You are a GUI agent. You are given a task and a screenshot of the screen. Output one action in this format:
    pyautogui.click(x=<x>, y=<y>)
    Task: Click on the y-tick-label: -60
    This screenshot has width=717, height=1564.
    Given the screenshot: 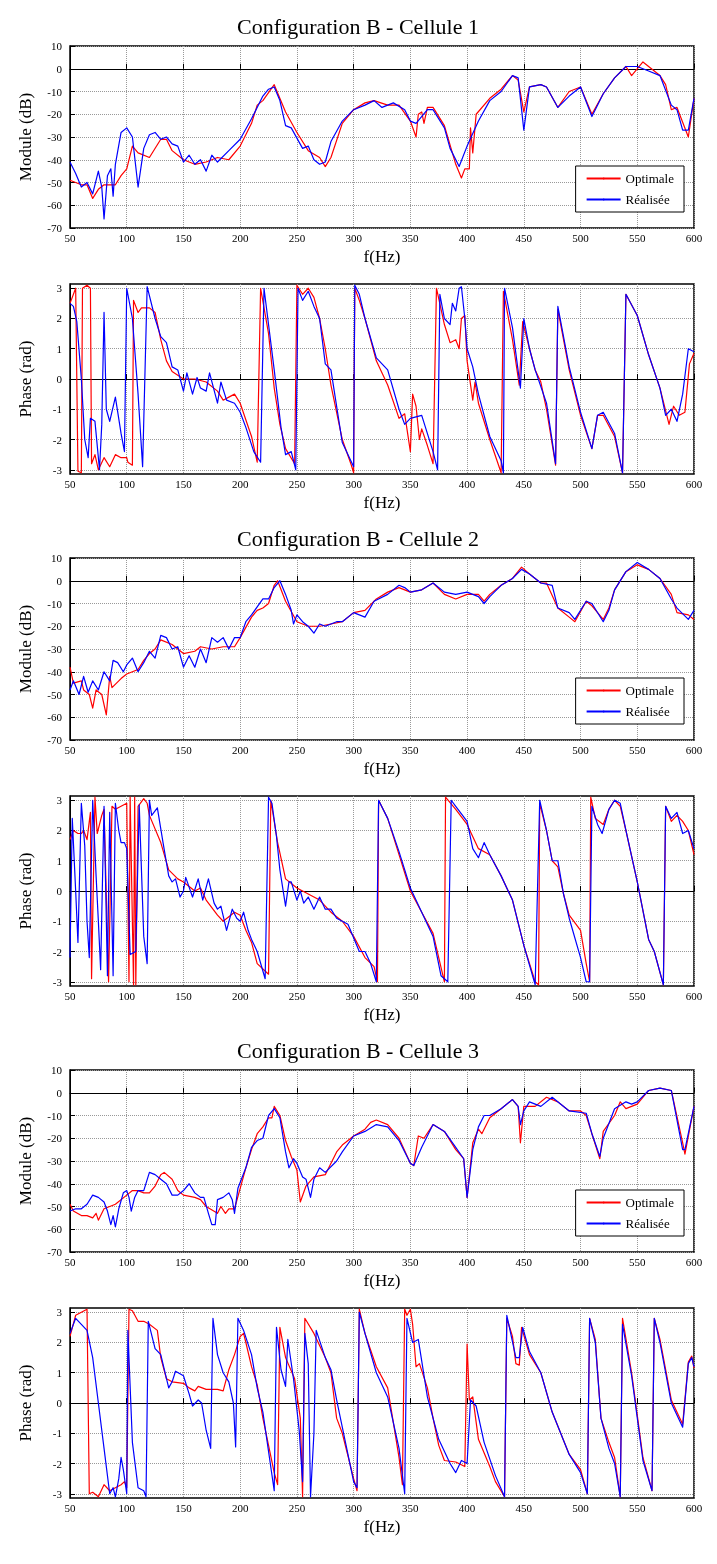 What is the action you would take?
    pyautogui.click(x=55, y=205)
    